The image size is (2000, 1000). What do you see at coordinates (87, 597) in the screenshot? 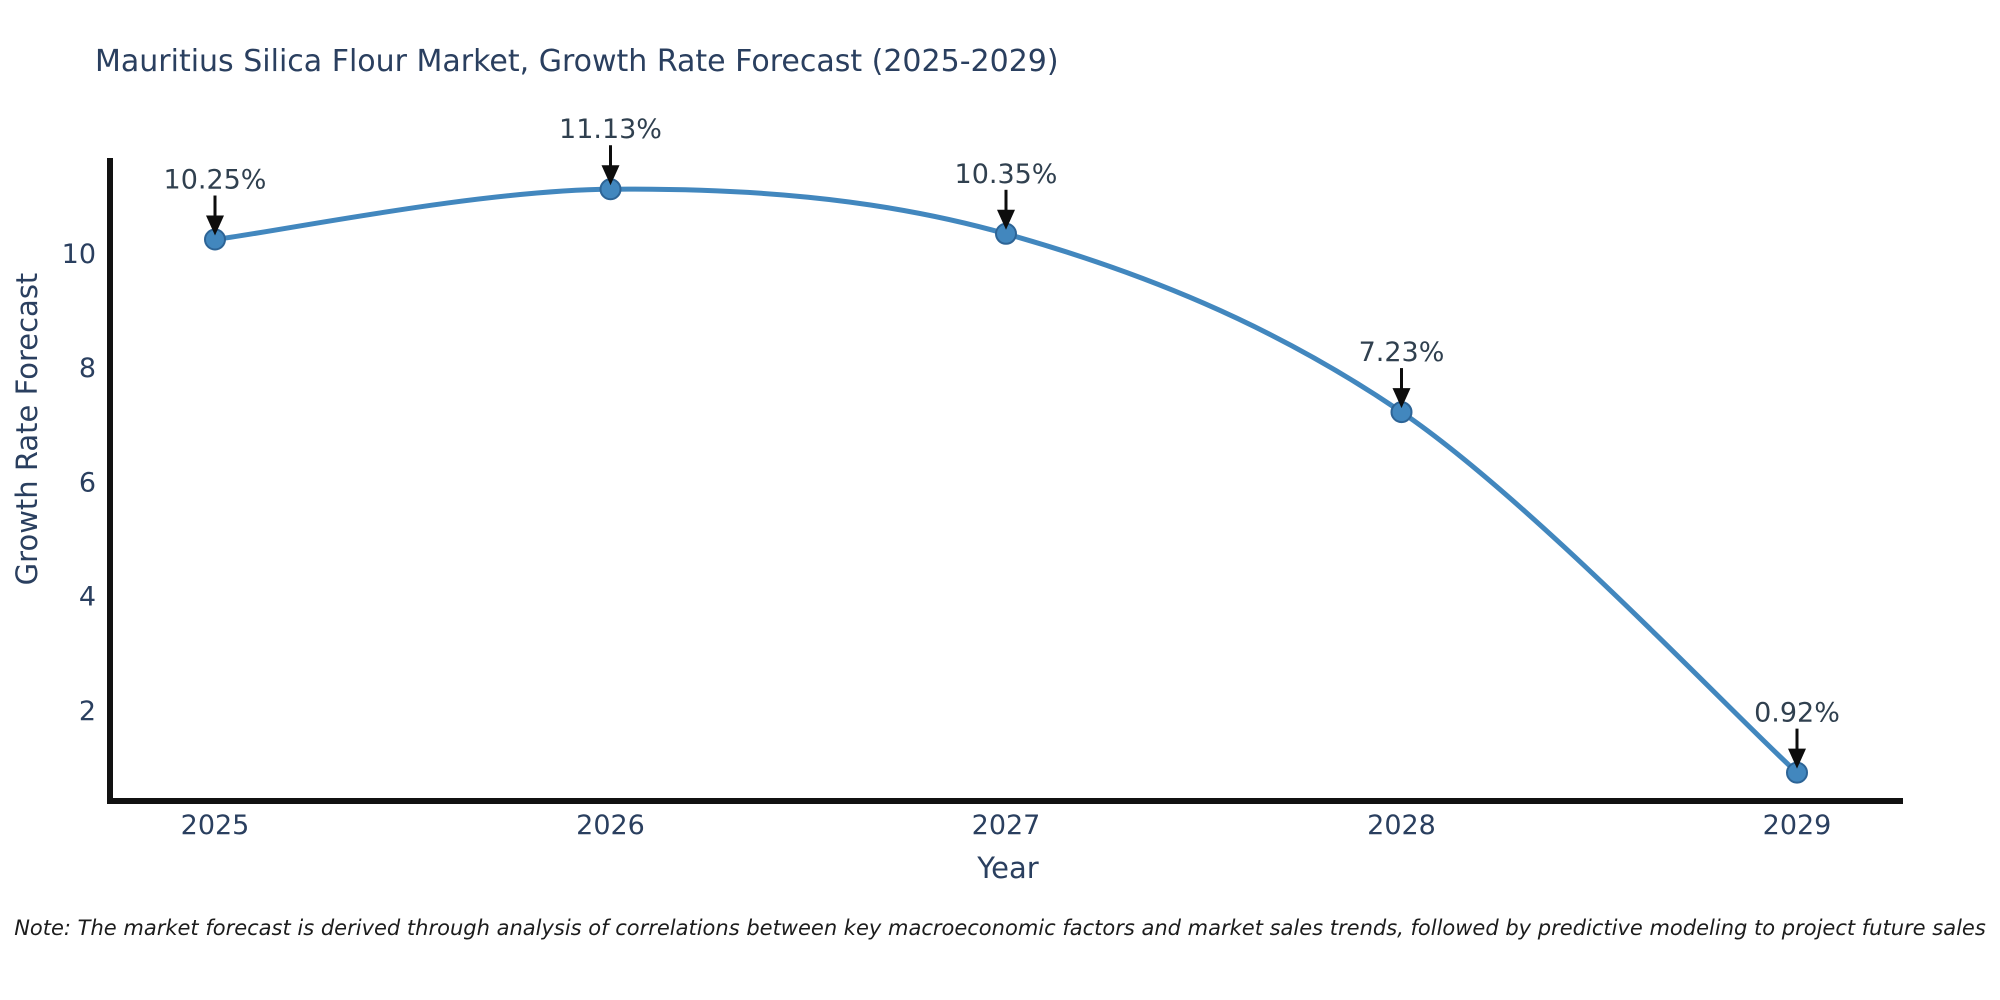
I see `y-tick-label: 4` at bounding box center [87, 597].